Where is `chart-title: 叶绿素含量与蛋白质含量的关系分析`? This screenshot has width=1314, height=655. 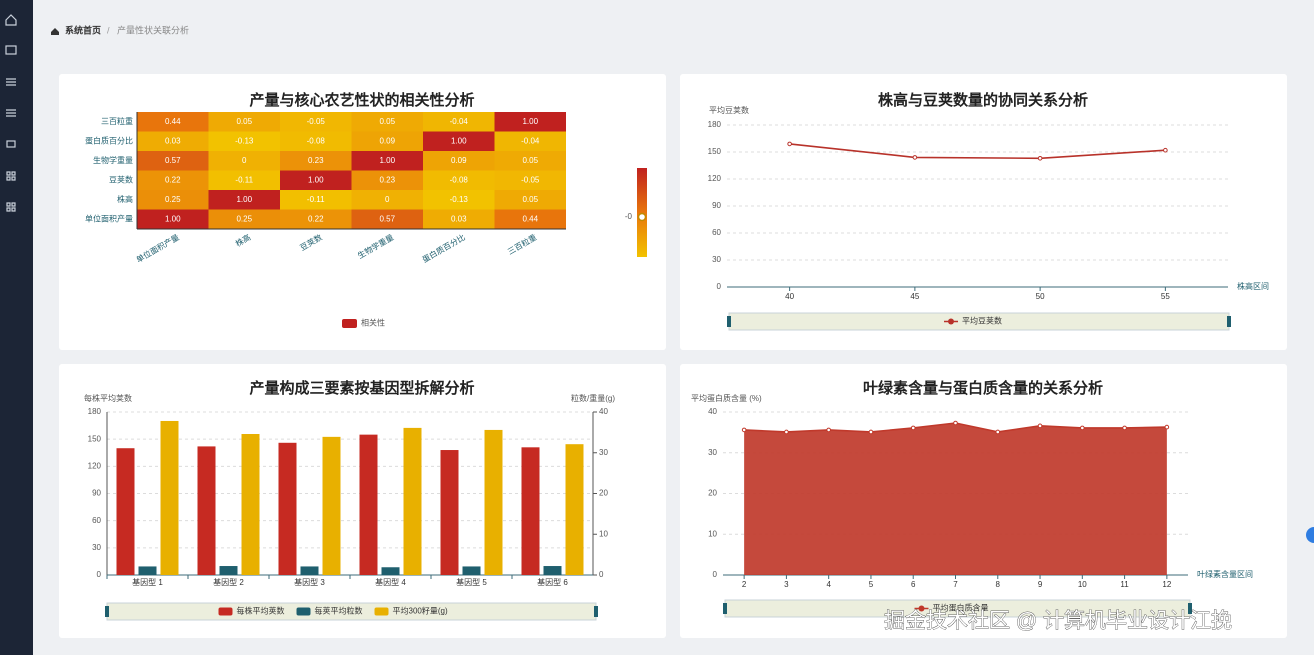 chart-title: 叶绿素含量与蛋白质含量的关系分析 is located at coordinates (983, 388).